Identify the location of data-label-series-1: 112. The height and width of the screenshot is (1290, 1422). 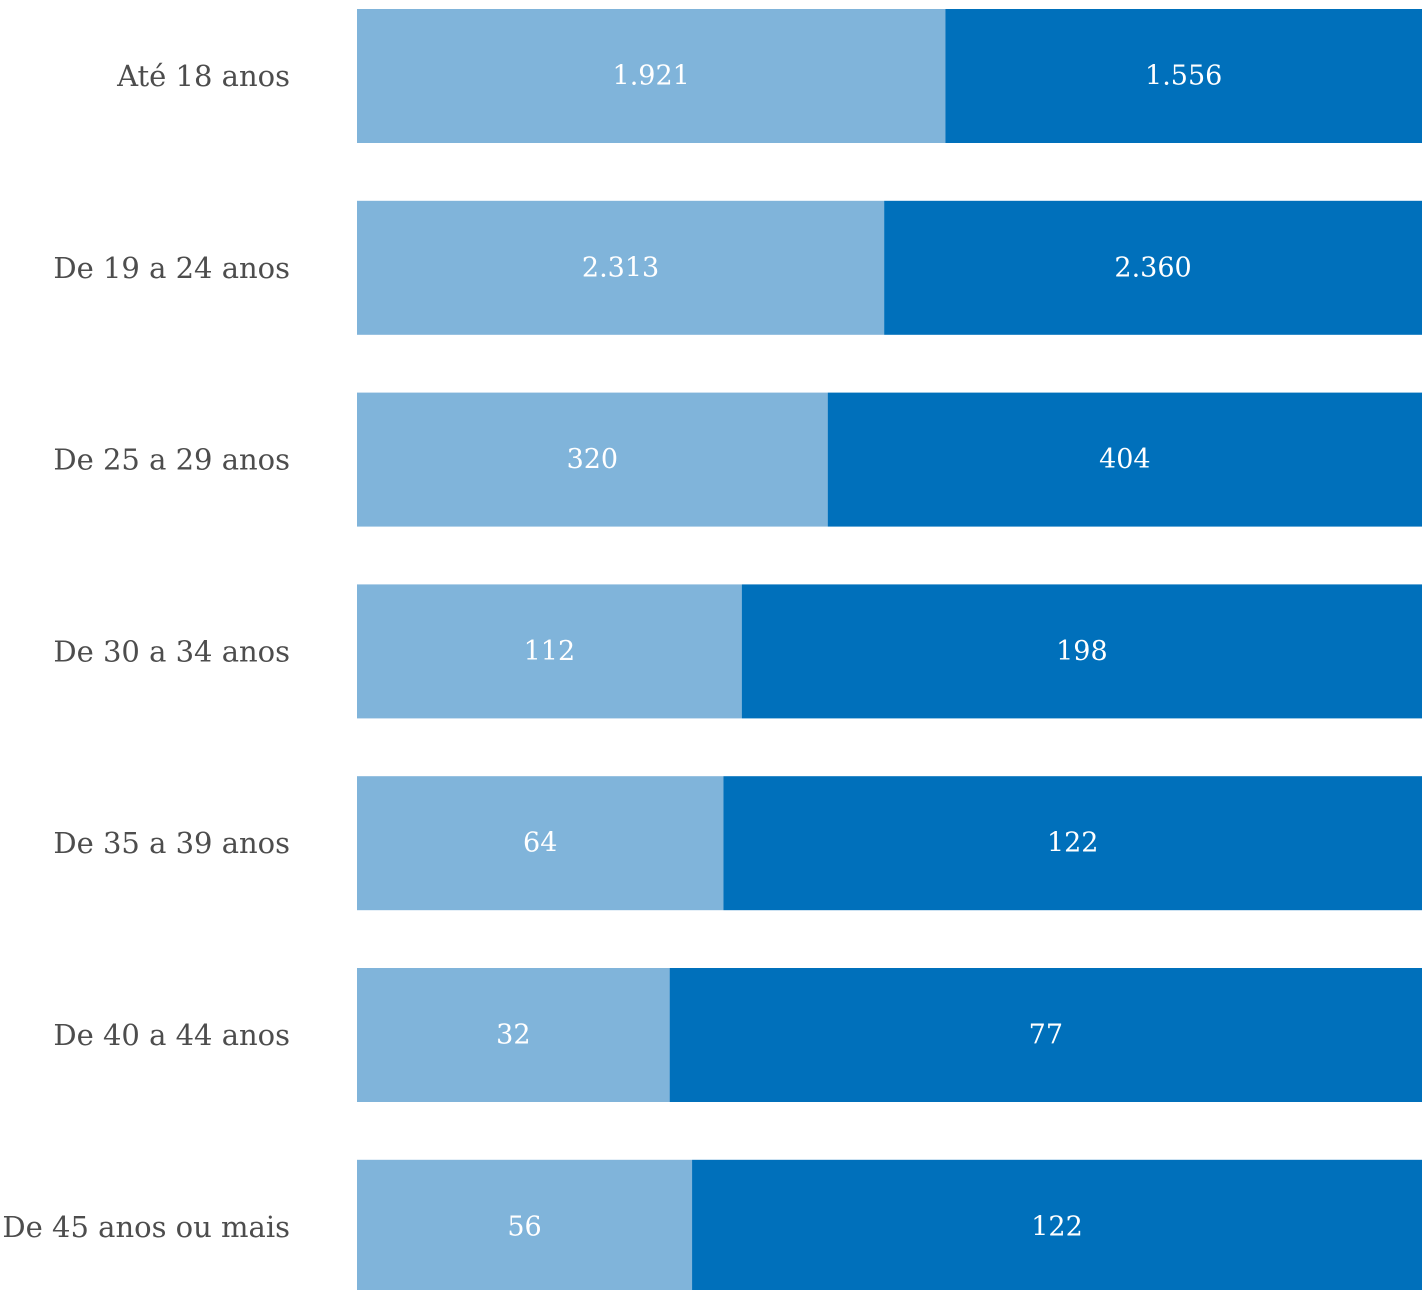
(550, 651).